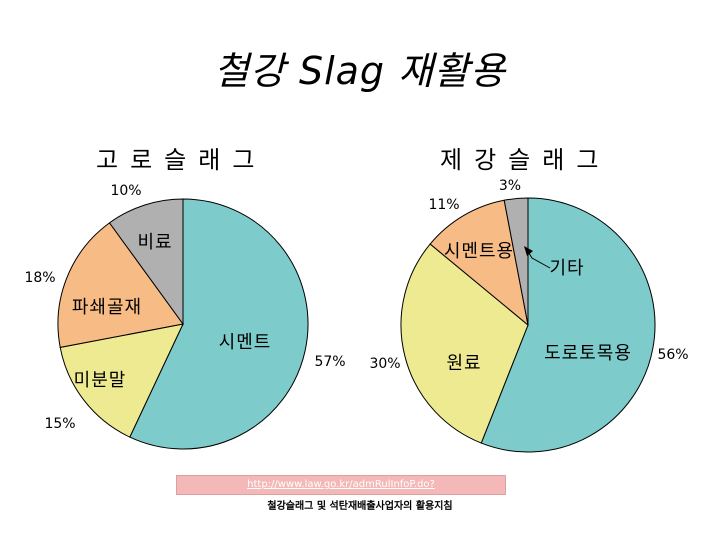 The width and height of the screenshot is (720, 540). What do you see at coordinates (360, 506) in the screenshot?
I see `source-note: 철강슬래그 및 석탄재배출사업자의 활용지침` at bounding box center [360, 506].